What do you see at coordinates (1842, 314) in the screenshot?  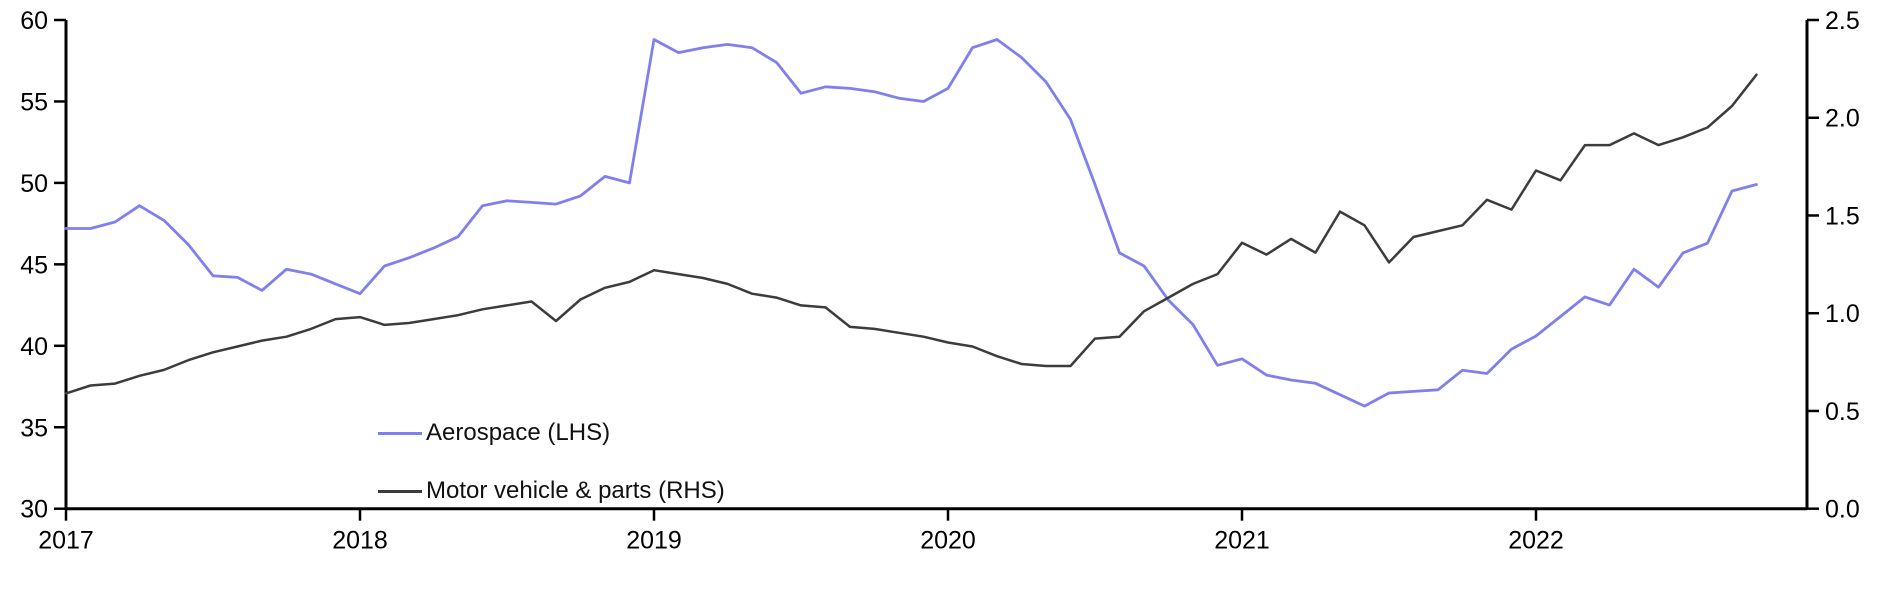 I see `right-axis-tick-label: 1.0` at bounding box center [1842, 314].